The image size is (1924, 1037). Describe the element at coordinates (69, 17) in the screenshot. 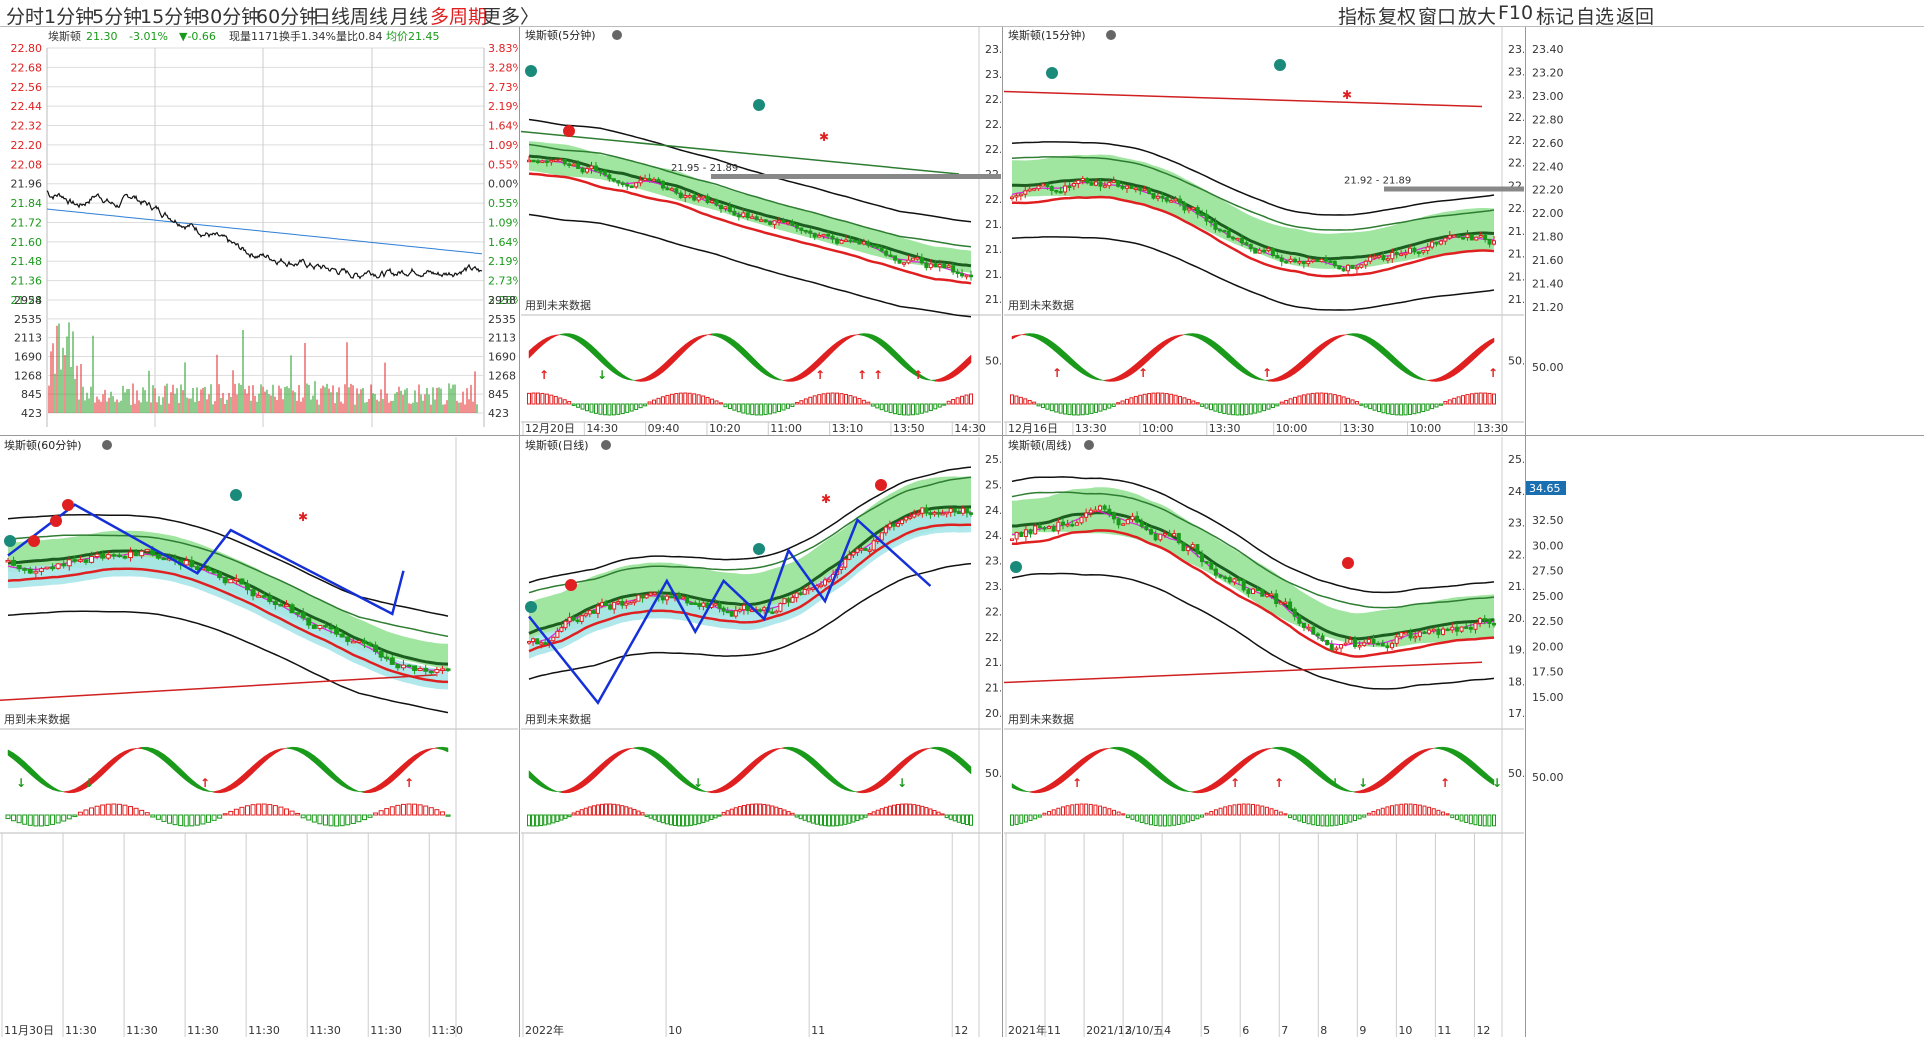

I see `period-tab-1: 1分钟` at that location.